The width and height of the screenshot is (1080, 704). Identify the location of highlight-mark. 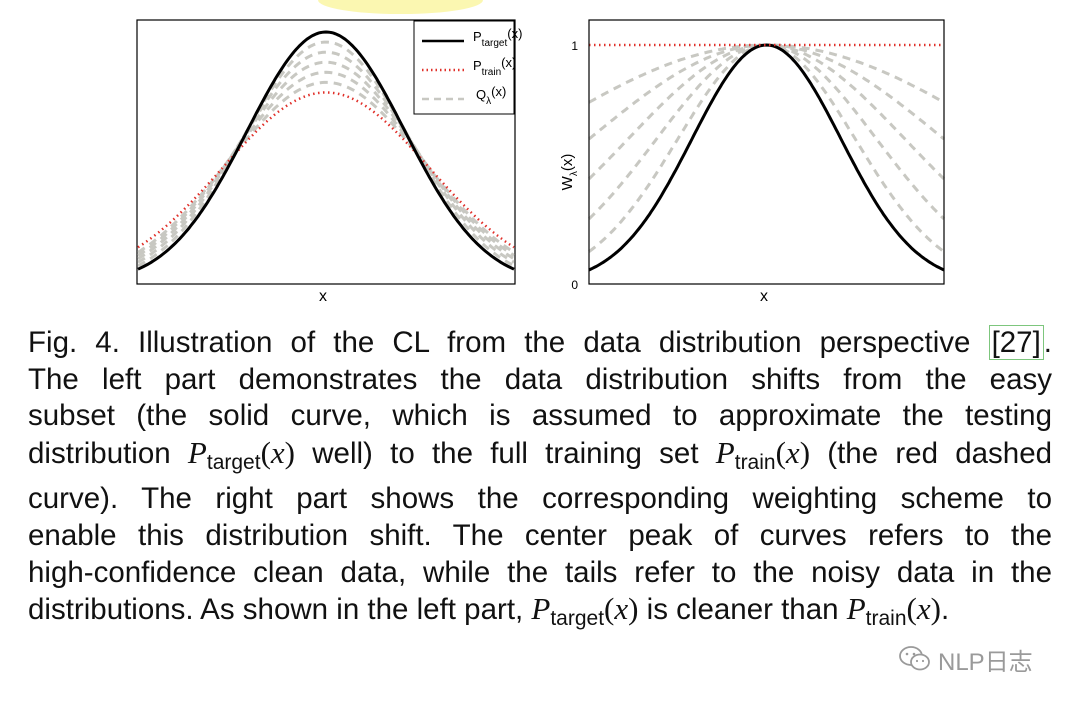
(400, 7).